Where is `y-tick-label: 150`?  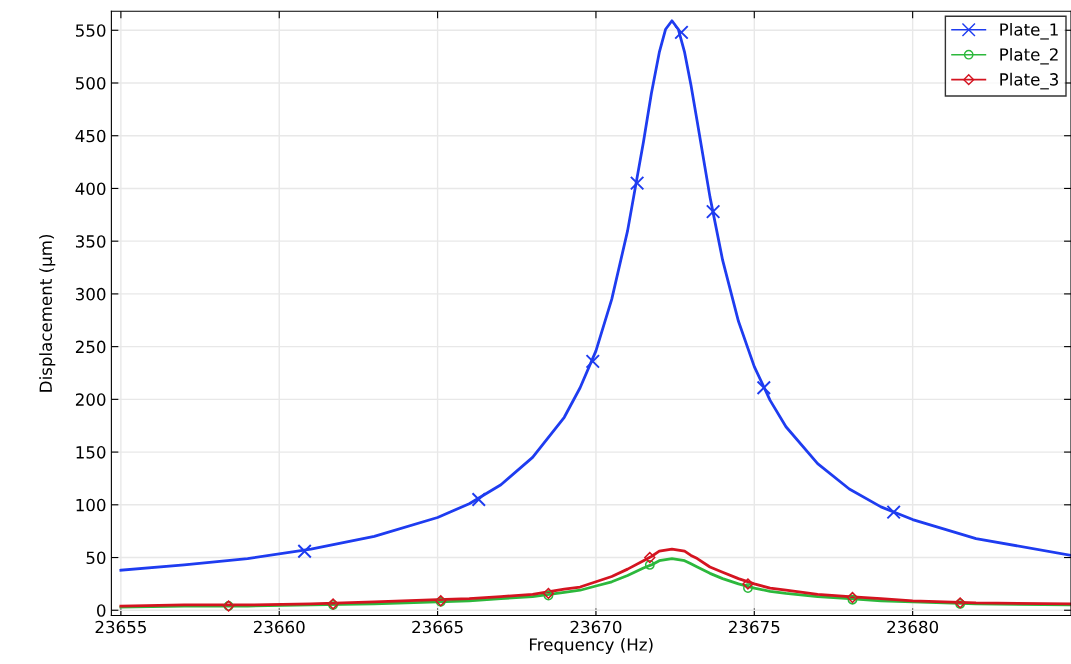
y-tick-label: 150 is located at coordinates (91, 452).